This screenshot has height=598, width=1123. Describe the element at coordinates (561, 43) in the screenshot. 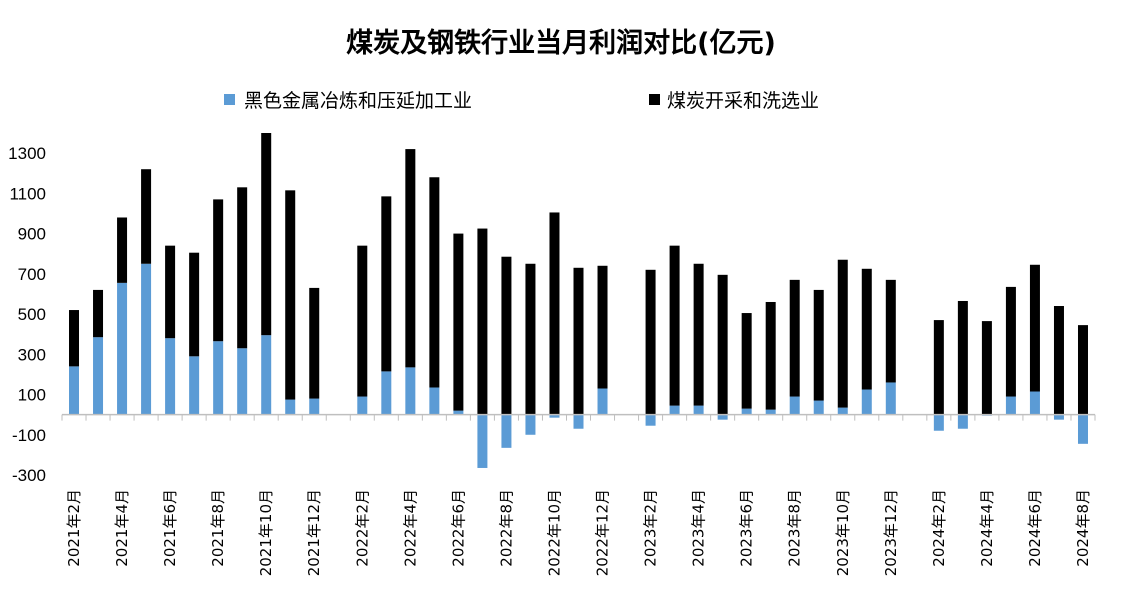

I see `chart-title: 煤炭及钢铁行业当月利润对比(亿元)` at that location.